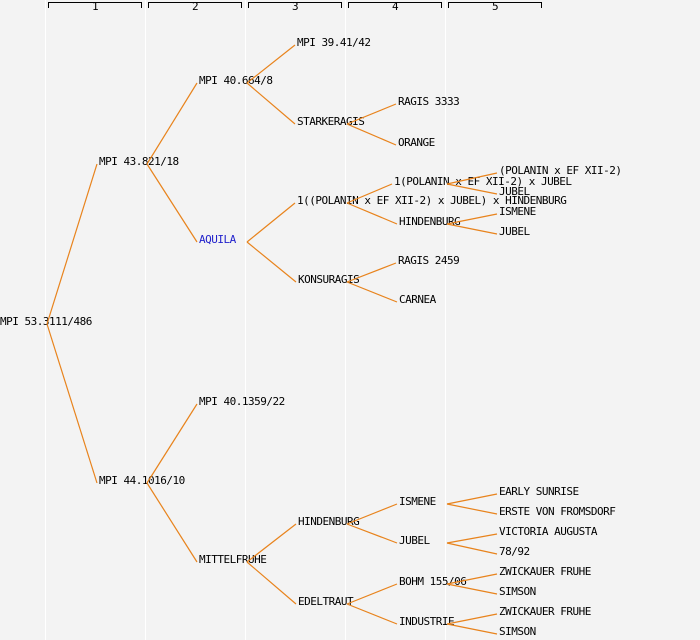 Image resolution: width=700 pixels, height=640 pixels. What do you see at coordinates (271, 262) in the screenshot?
I see `pedigree-edge-aquila-konsuragis` at bounding box center [271, 262].